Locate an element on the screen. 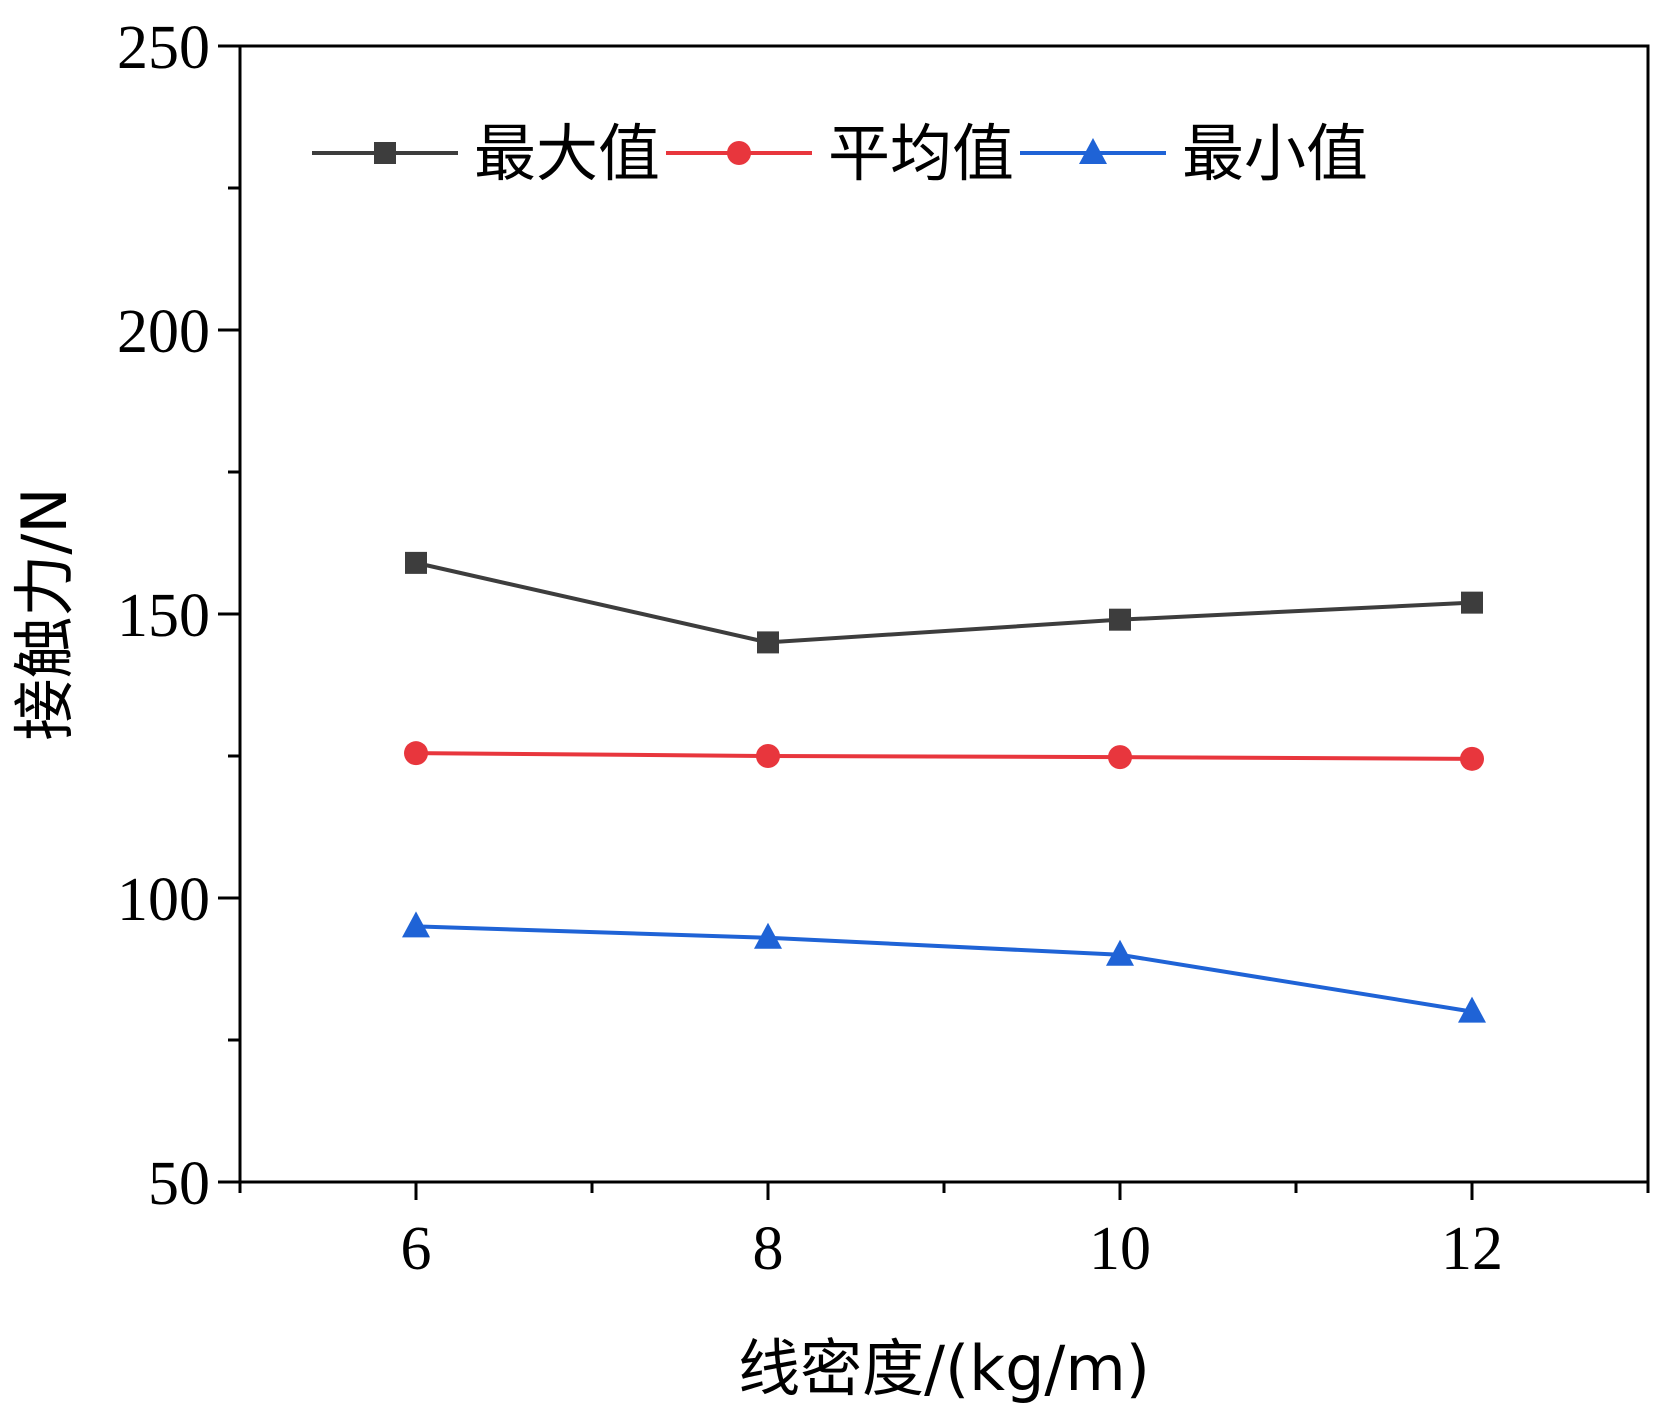 The image size is (1653, 1410). x-tick-label: 12 is located at coordinates (1472, 1249).